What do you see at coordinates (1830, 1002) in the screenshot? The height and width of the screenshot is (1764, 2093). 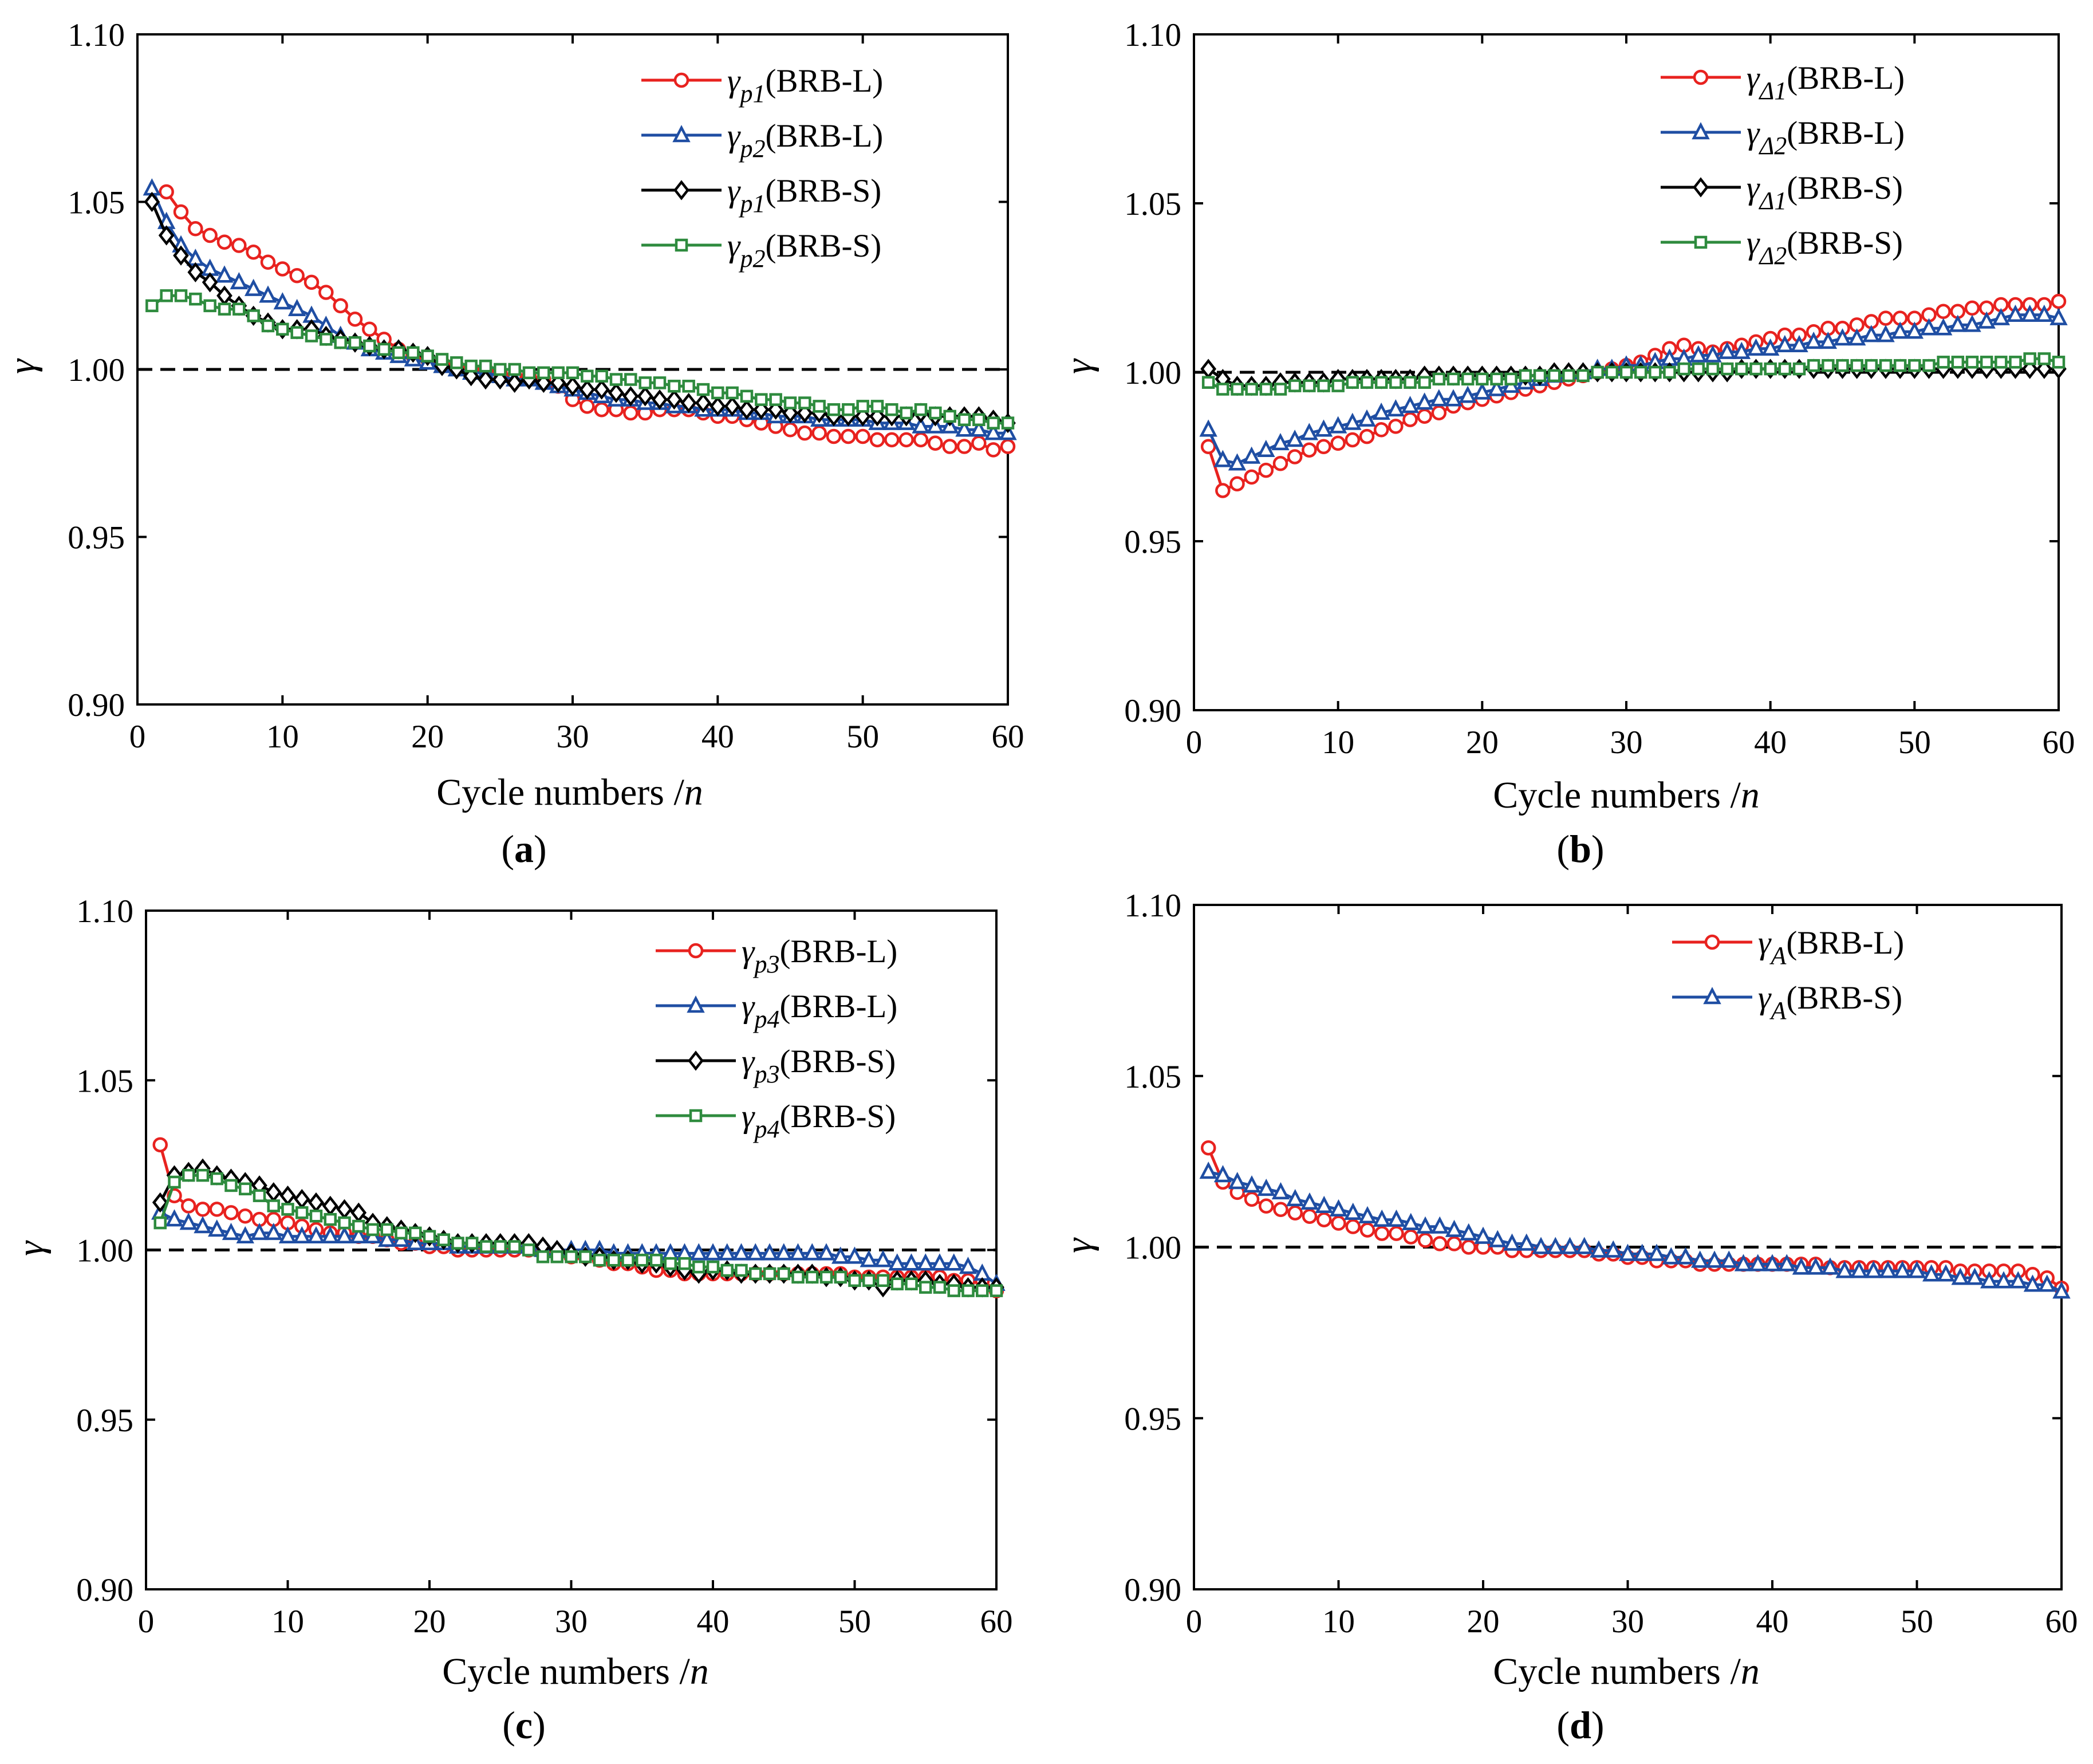 I see `legend-label: γA(BRB-S)` at bounding box center [1830, 1002].